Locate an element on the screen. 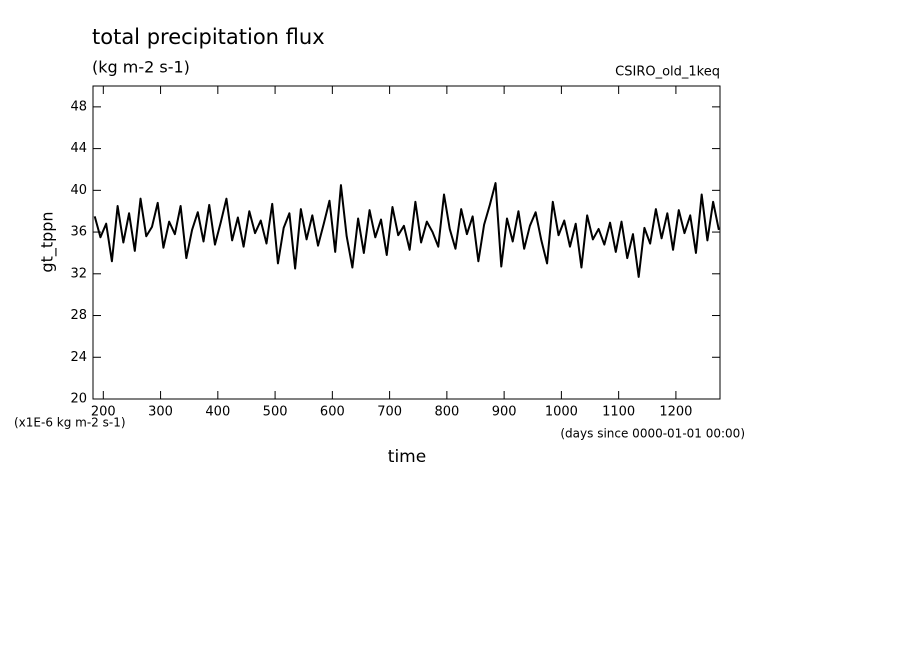 This screenshot has height=654, width=904. x-tick-label: 1100 is located at coordinates (618, 412).